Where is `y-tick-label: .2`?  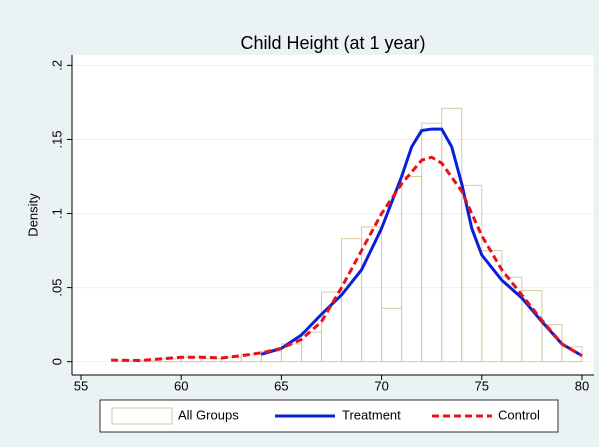
y-tick-label: .2 is located at coordinates (56, 65).